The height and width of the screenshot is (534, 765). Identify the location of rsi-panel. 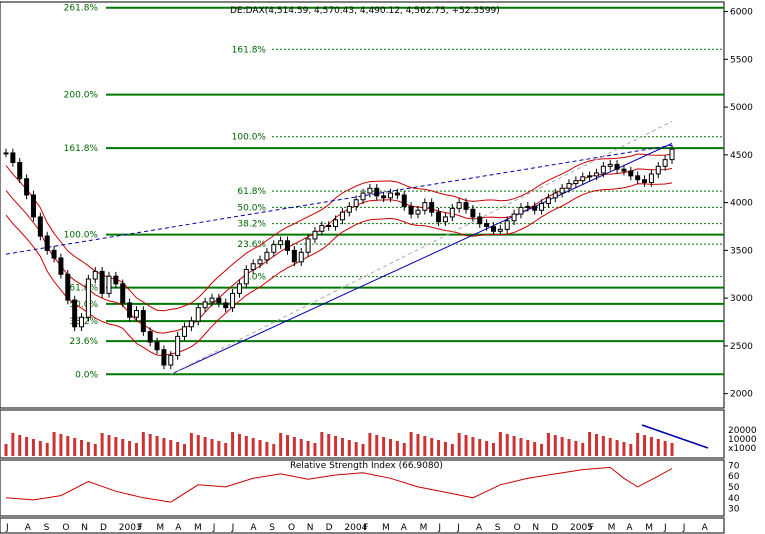
(362, 488).